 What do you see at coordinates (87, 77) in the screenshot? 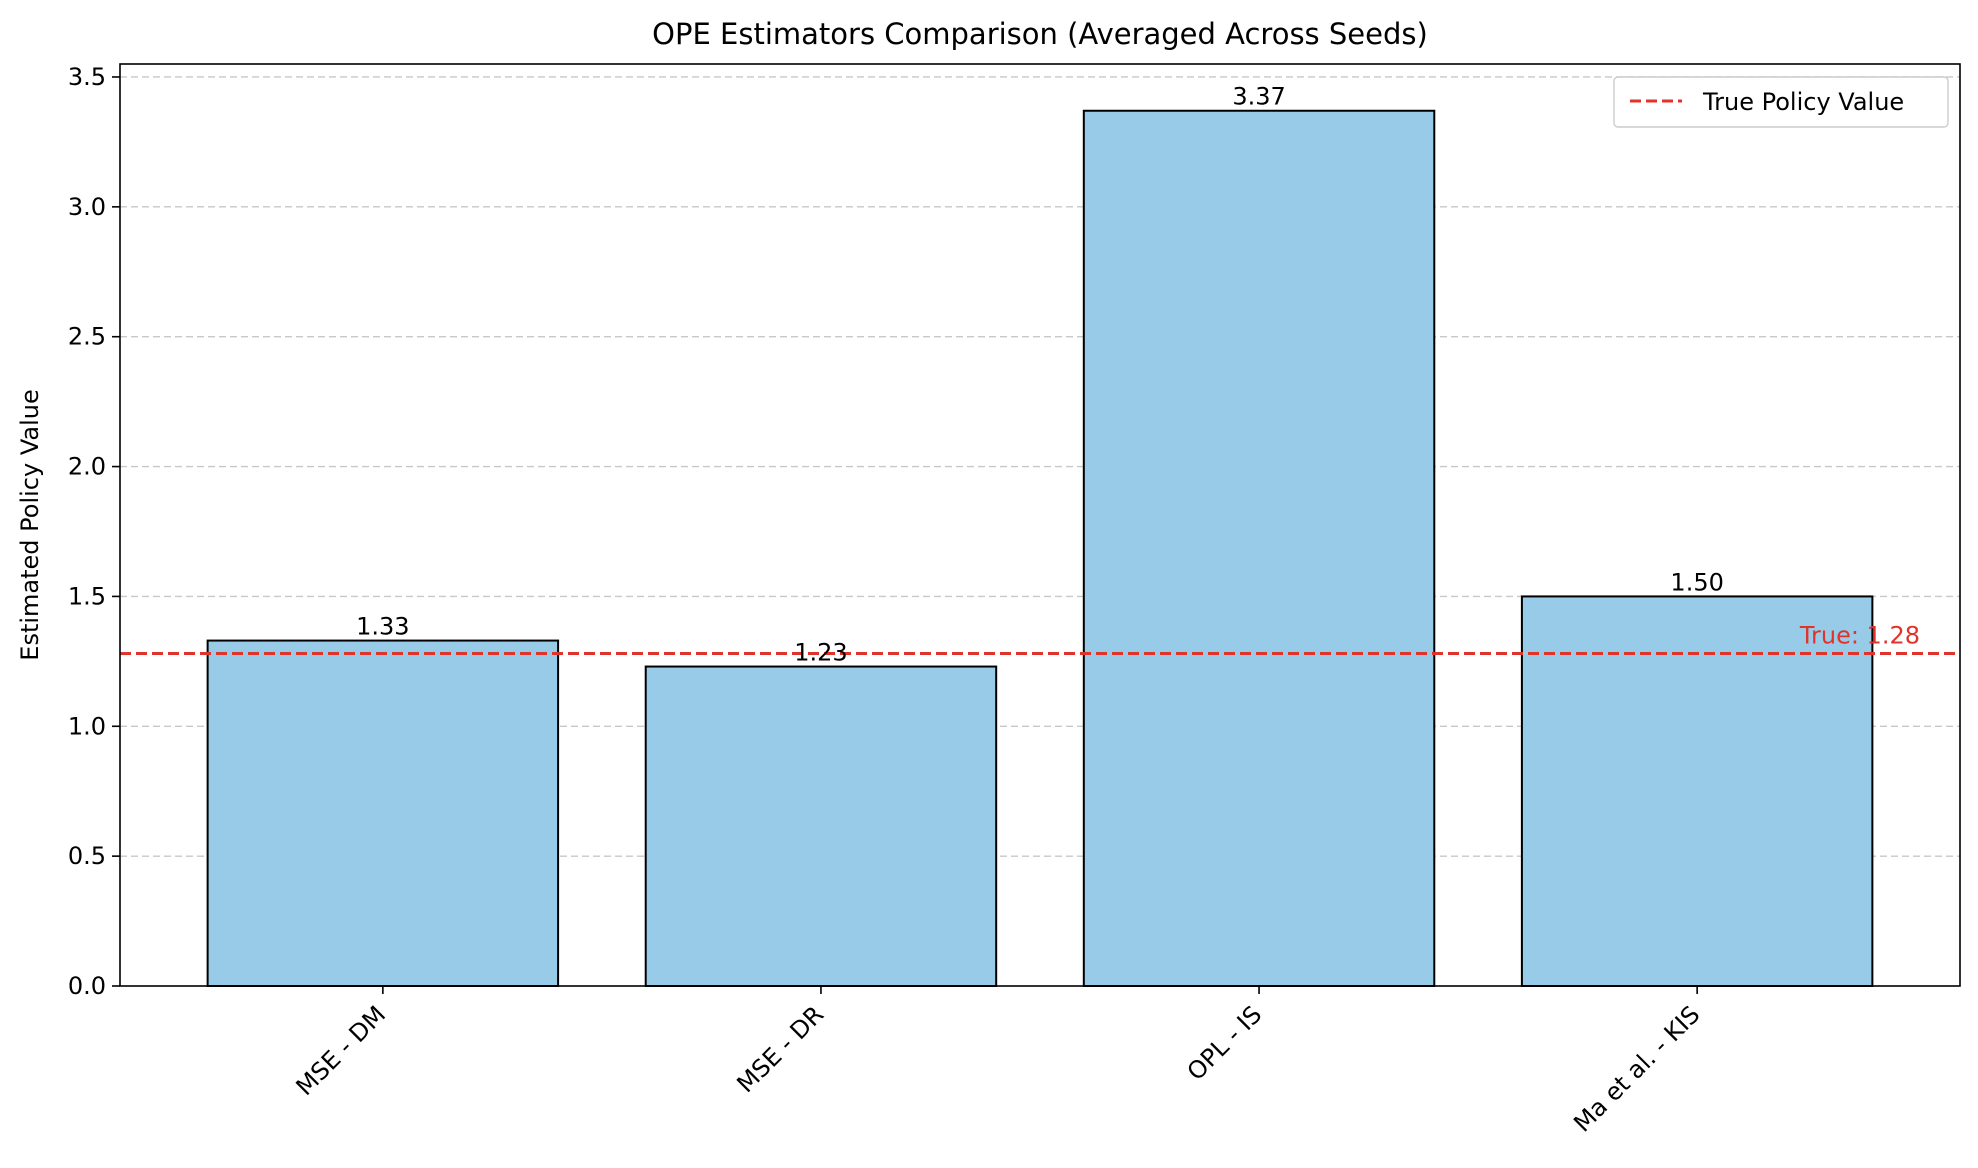
I see `y-tick-label: 3.5` at bounding box center [87, 77].